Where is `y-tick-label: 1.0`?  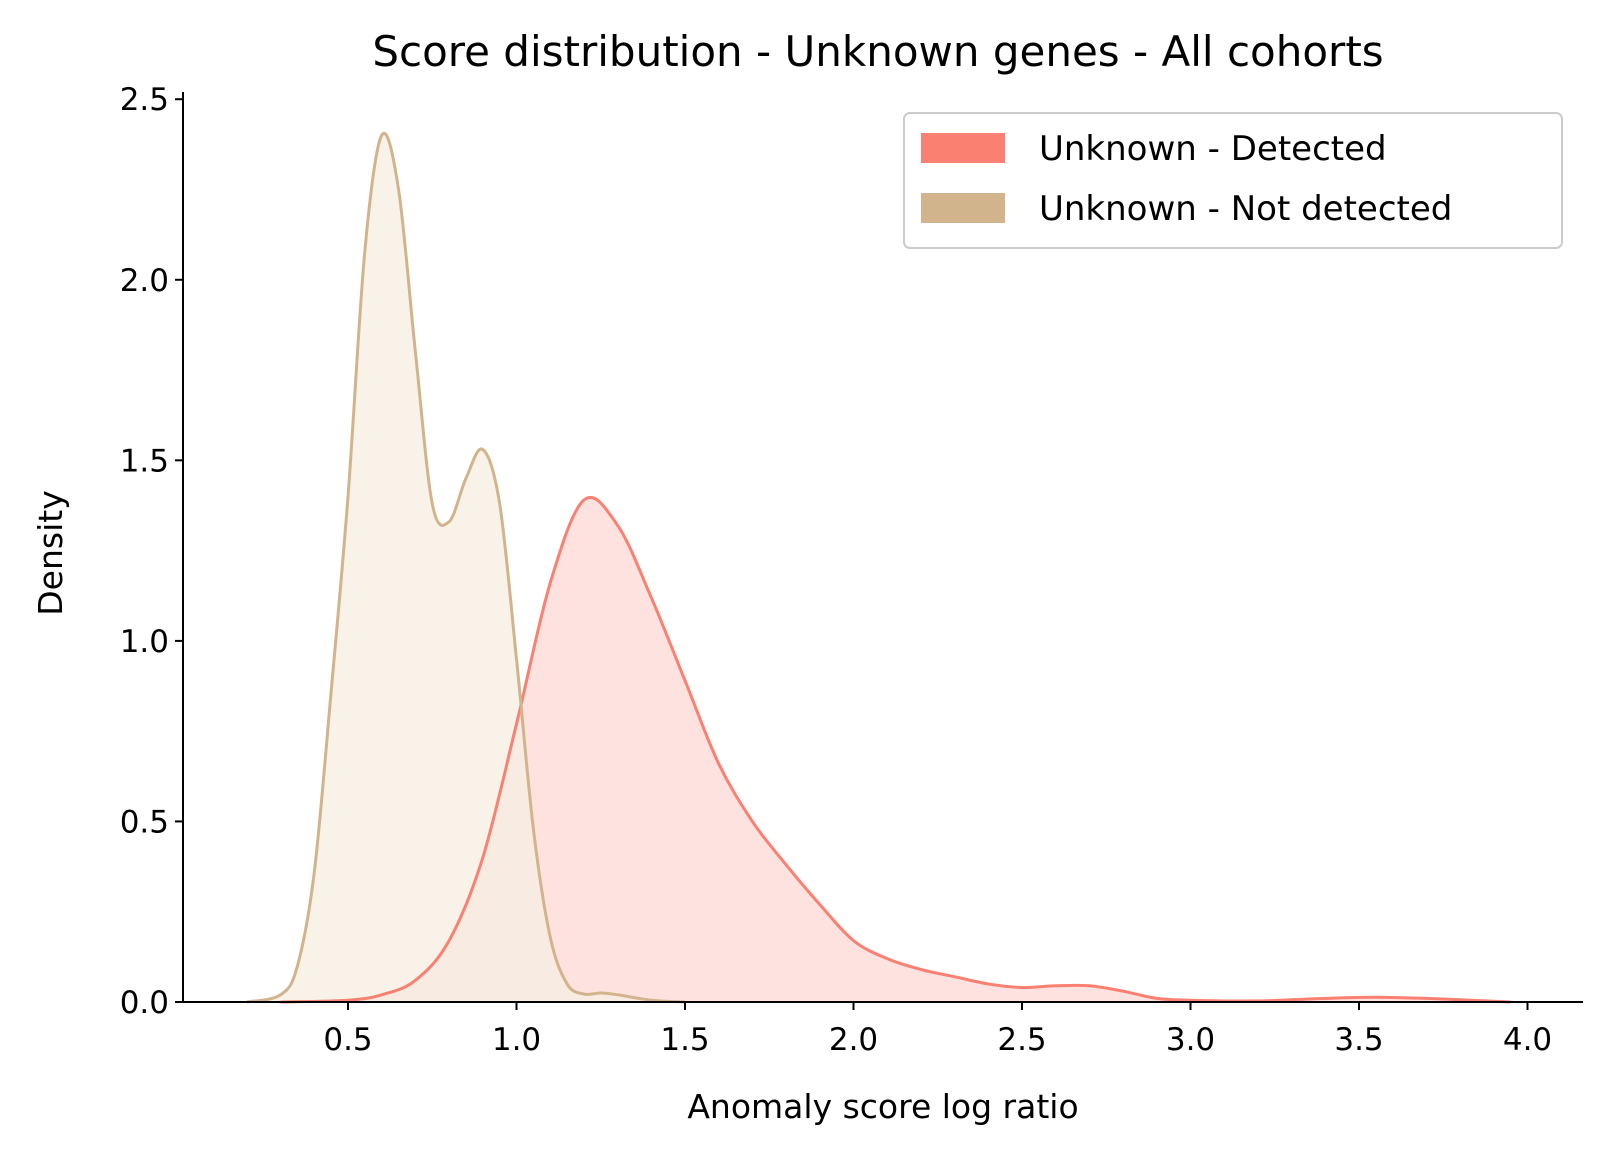
y-tick-label: 1.0 is located at coordinates (144, 642).